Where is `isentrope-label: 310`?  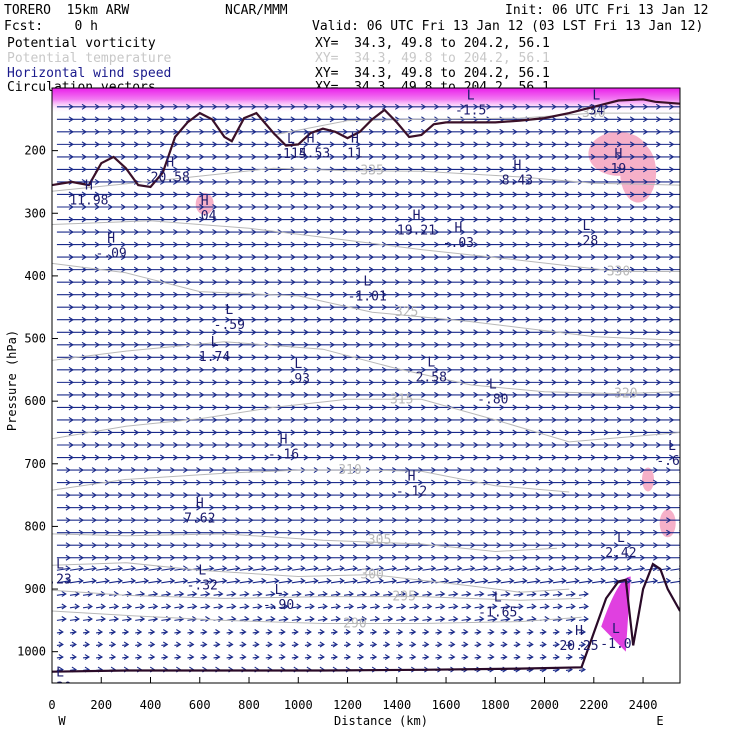 isentrope-label: 310 is located at coordinates (349, 470).